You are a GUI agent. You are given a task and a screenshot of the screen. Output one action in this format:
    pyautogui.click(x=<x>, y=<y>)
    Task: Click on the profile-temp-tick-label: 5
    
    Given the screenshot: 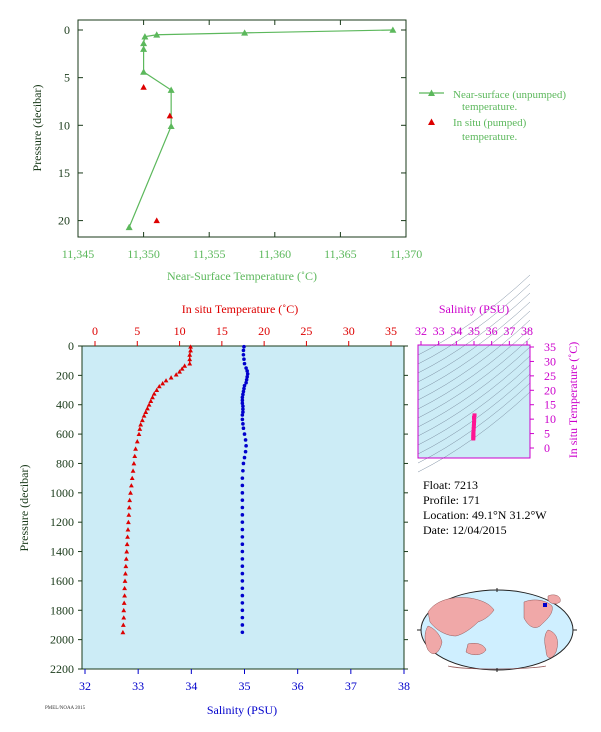 What is the action you would take?
    pyautogui.click(x=137, y=331)
    